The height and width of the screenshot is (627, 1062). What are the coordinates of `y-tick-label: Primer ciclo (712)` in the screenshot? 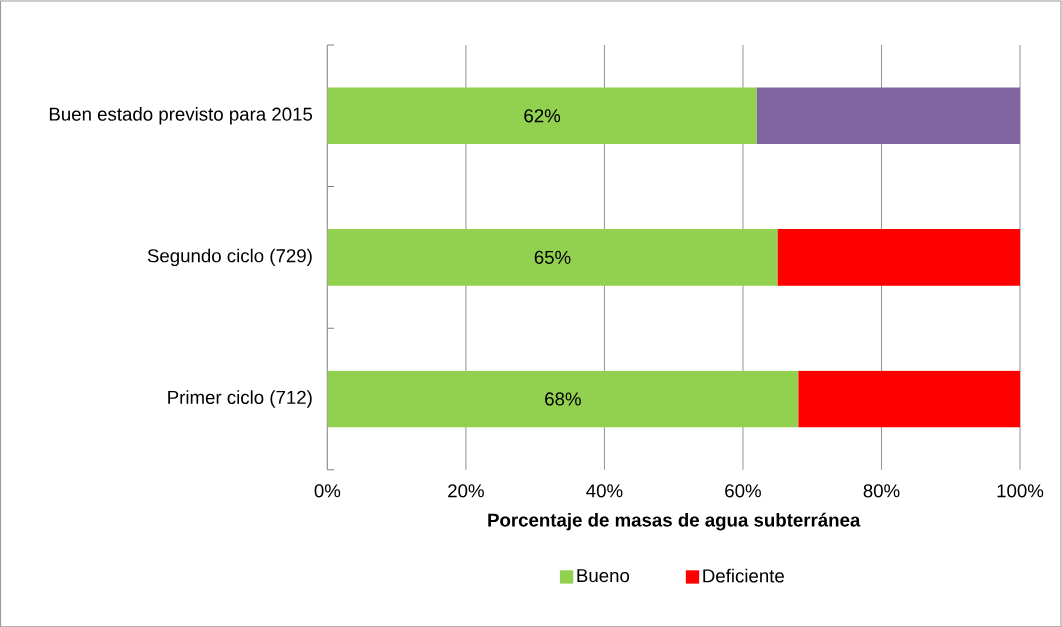 It's located at (240, 399).